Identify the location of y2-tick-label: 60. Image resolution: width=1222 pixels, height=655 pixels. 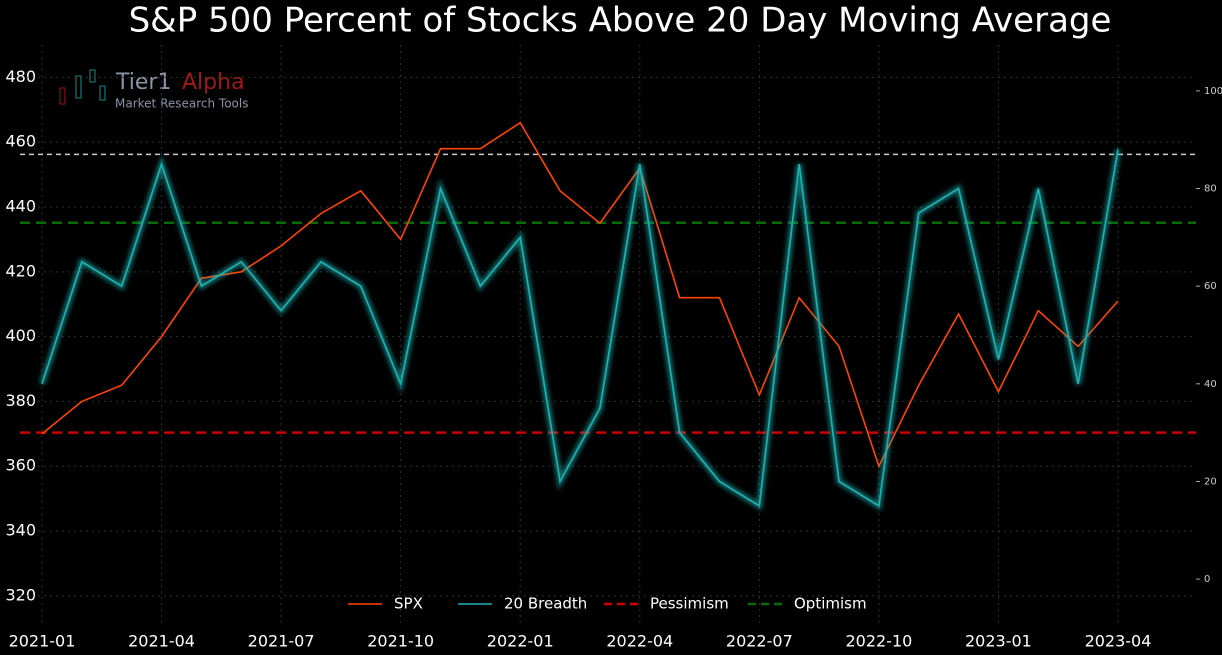
(1210, 286).